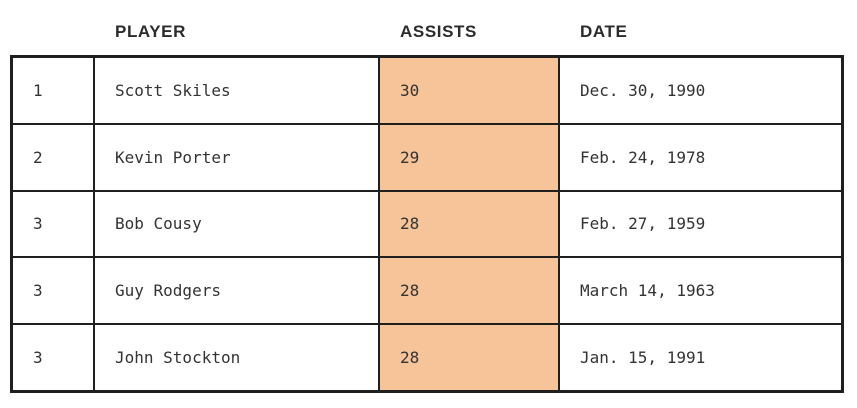 The height and width of the screenshot is (408, 857). What do you see at coordinates (237, 291) in the screenshot?
I see `player-cell: Guy Rodgers` at bounding box center [237, 291].